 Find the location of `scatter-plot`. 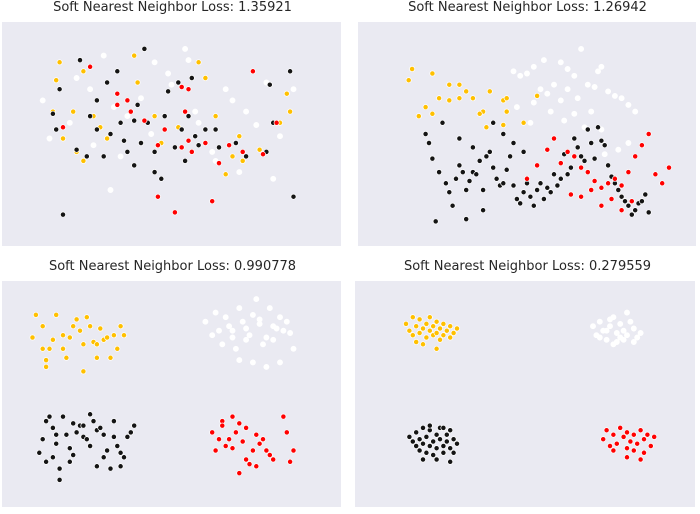

scatter-plot is located at coordinates (163, 389).